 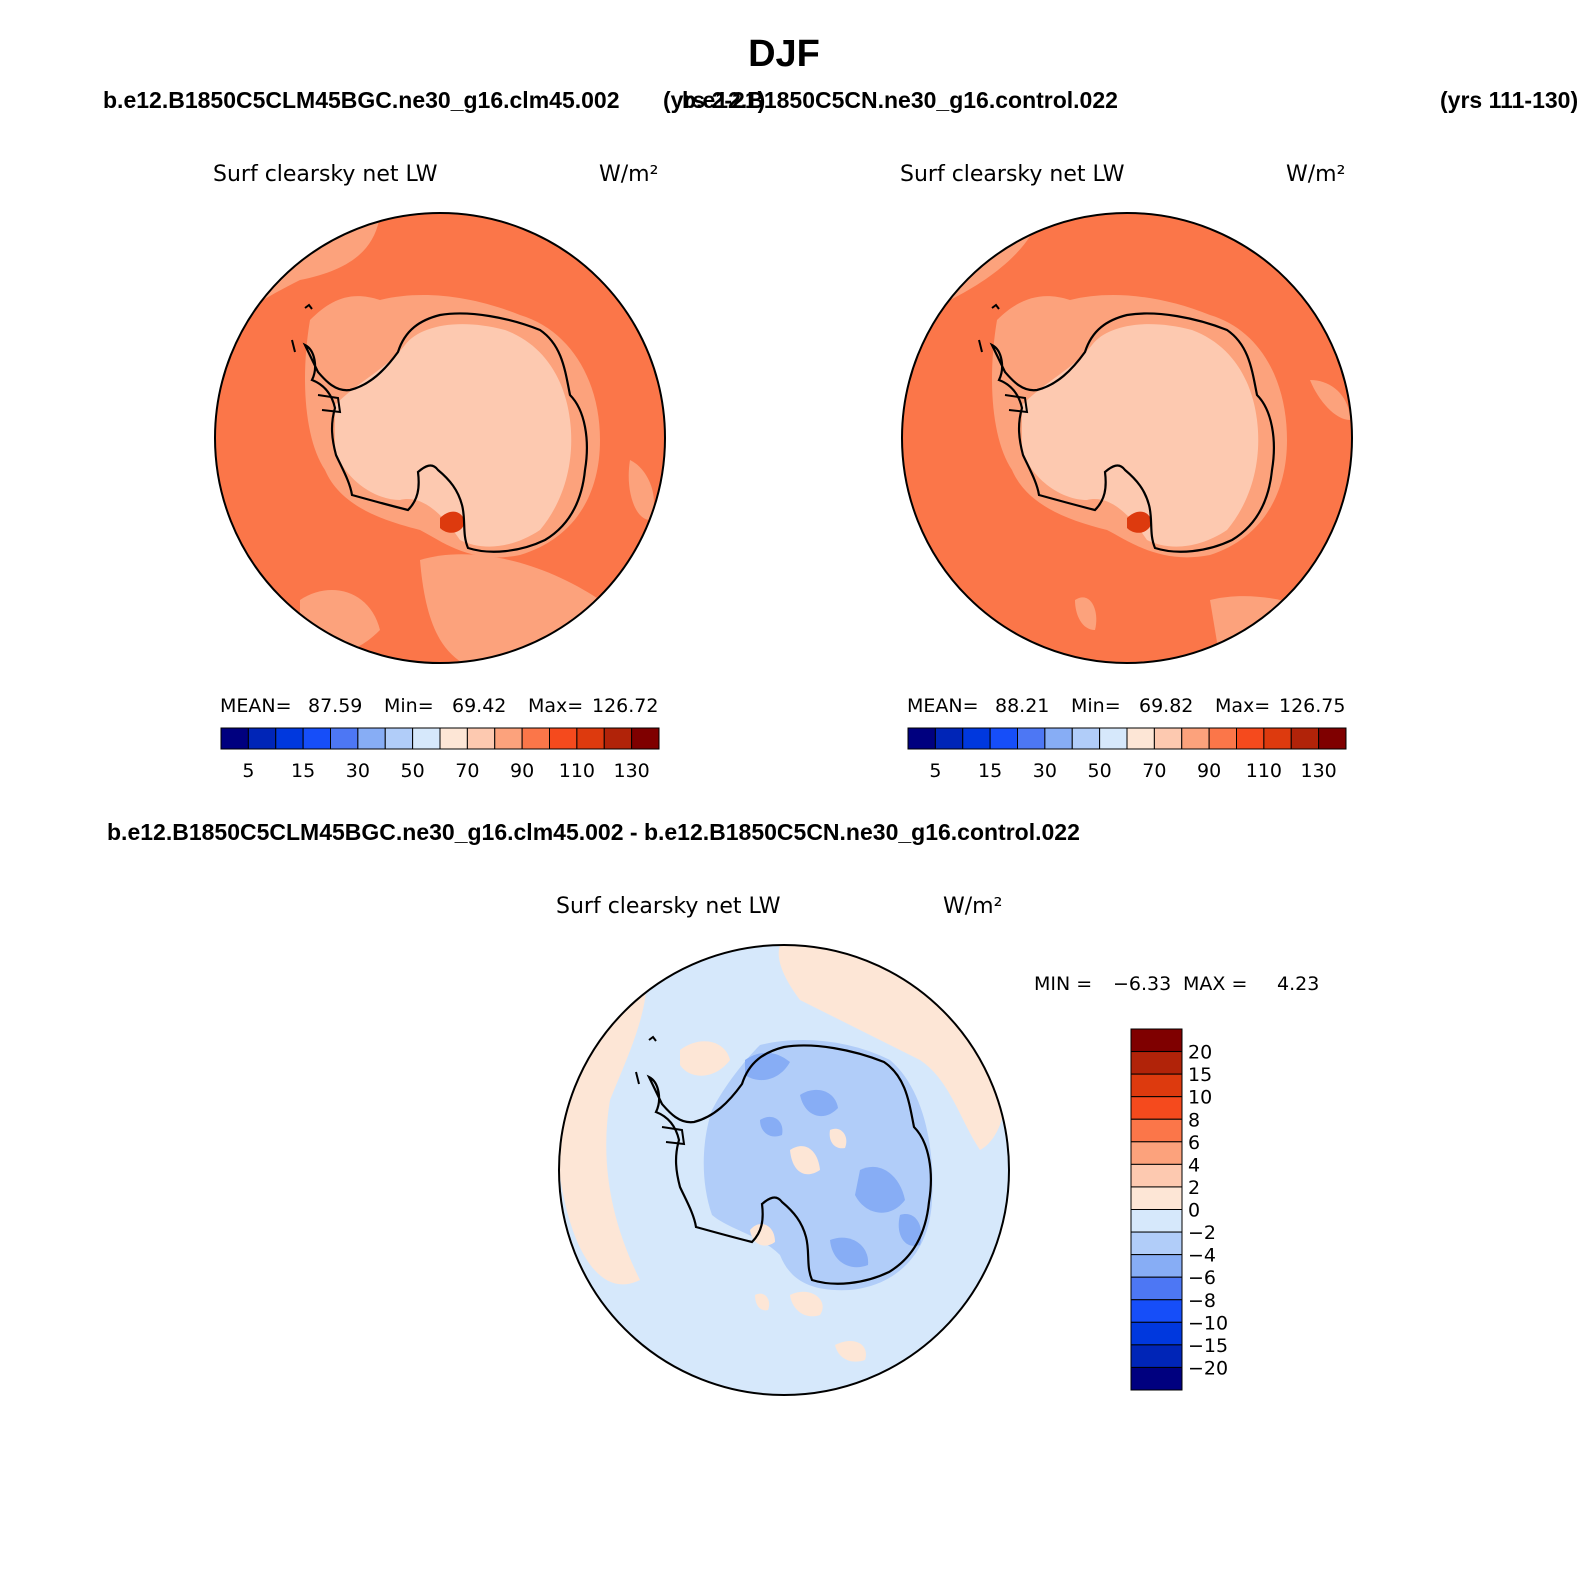 I want to click on panel-a-colorbar-tick-label: 130, so click(x=631, y=771).